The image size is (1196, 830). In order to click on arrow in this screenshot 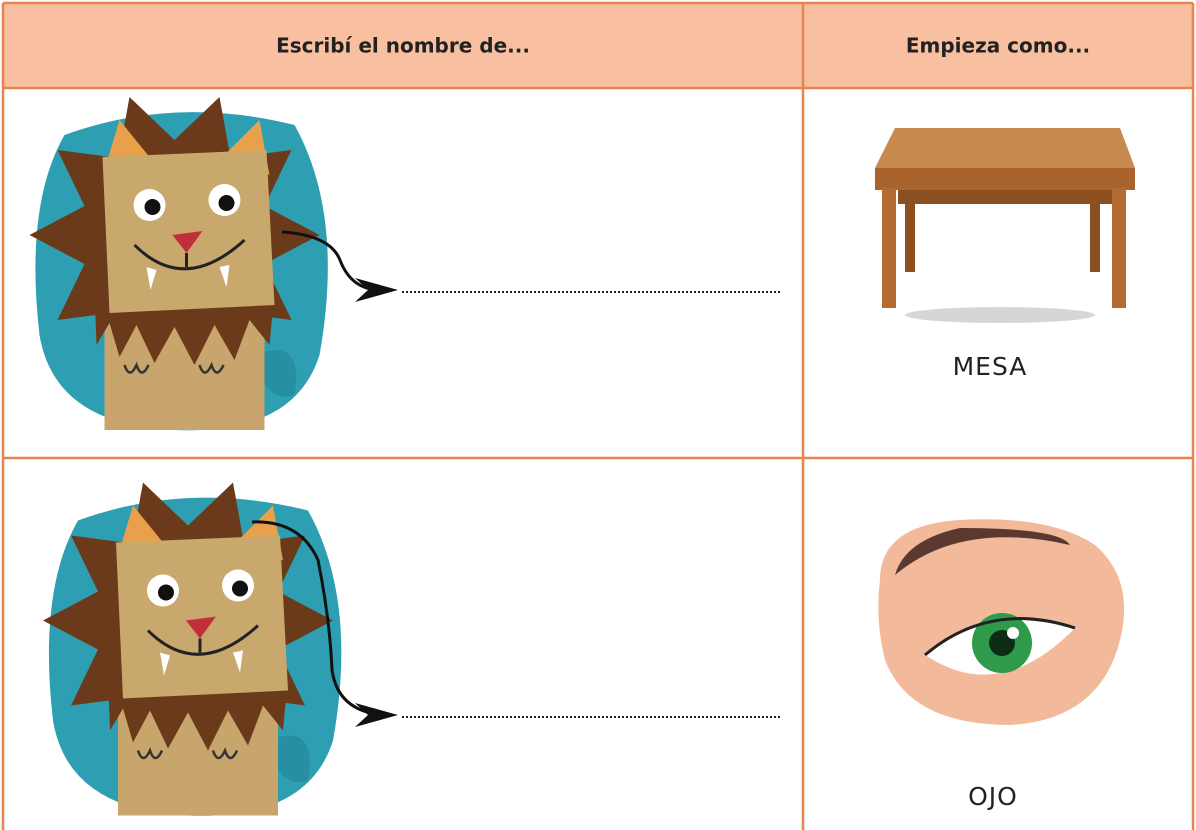, I will do `click(318, 618)`.